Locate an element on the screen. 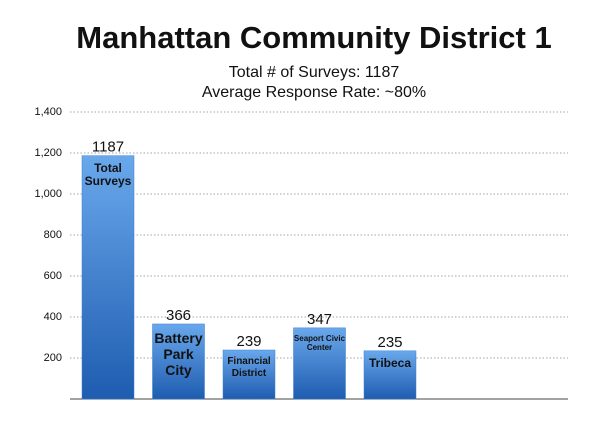 This screenshot has width=600, height=426. category-label: Tribeca is located at coordinates (390, 363).